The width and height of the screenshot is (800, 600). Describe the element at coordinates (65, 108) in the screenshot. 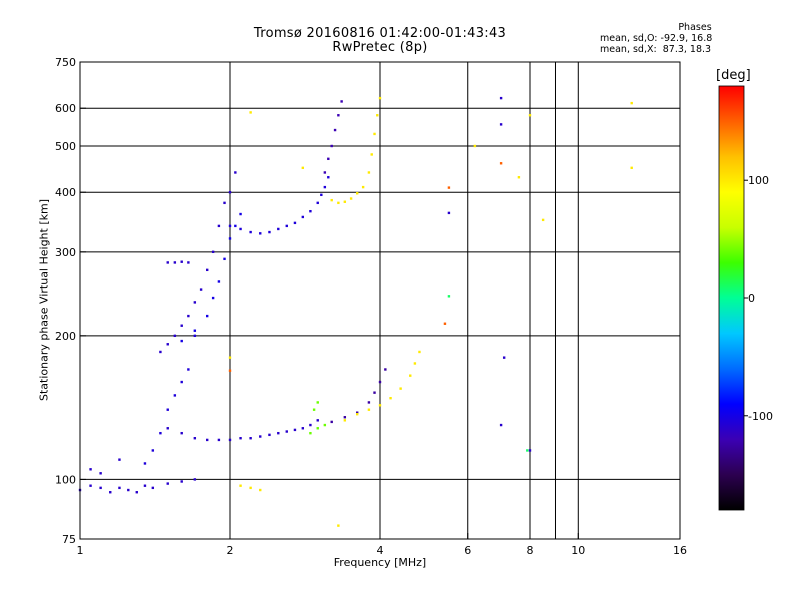

I see `y-tick-label: 600` at that location.